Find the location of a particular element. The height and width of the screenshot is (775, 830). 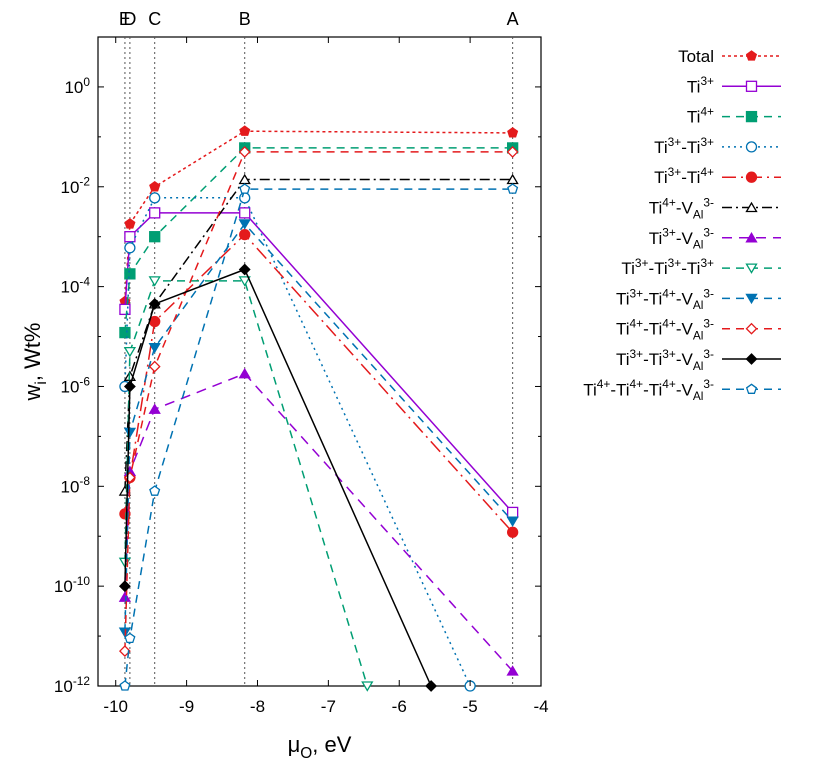

legend-label: Ti4+ is located at coordinates (700, 115).